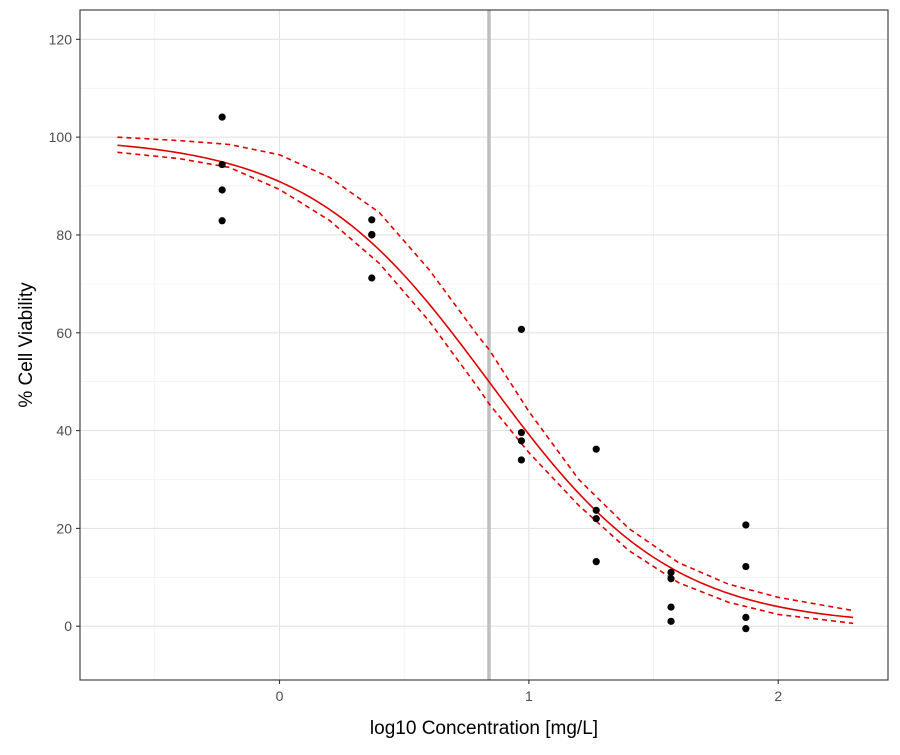 This screenshot has width=900, height=755. Describe the element at coordinates (61, 39) in the screenshot. I see `y-tick-label: 120` at that location.